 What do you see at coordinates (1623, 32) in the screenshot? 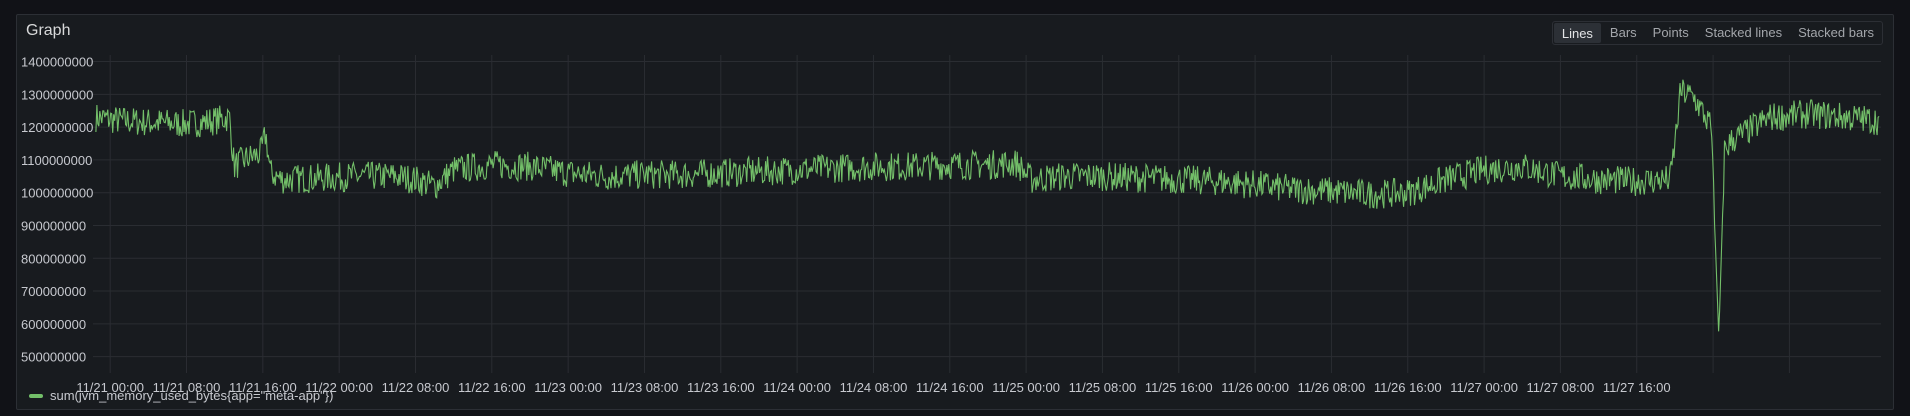
I see `bars-option: Bars` at bounding box center [1623, 32].